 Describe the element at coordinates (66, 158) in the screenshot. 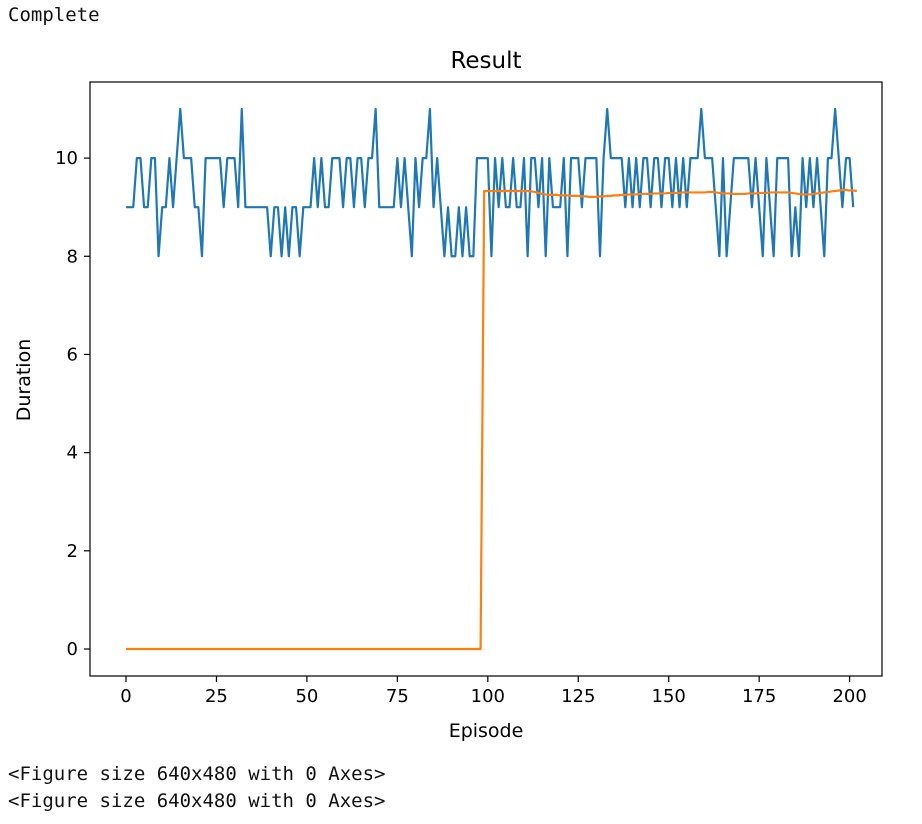

I see `y-tick-label: 10` at that location.